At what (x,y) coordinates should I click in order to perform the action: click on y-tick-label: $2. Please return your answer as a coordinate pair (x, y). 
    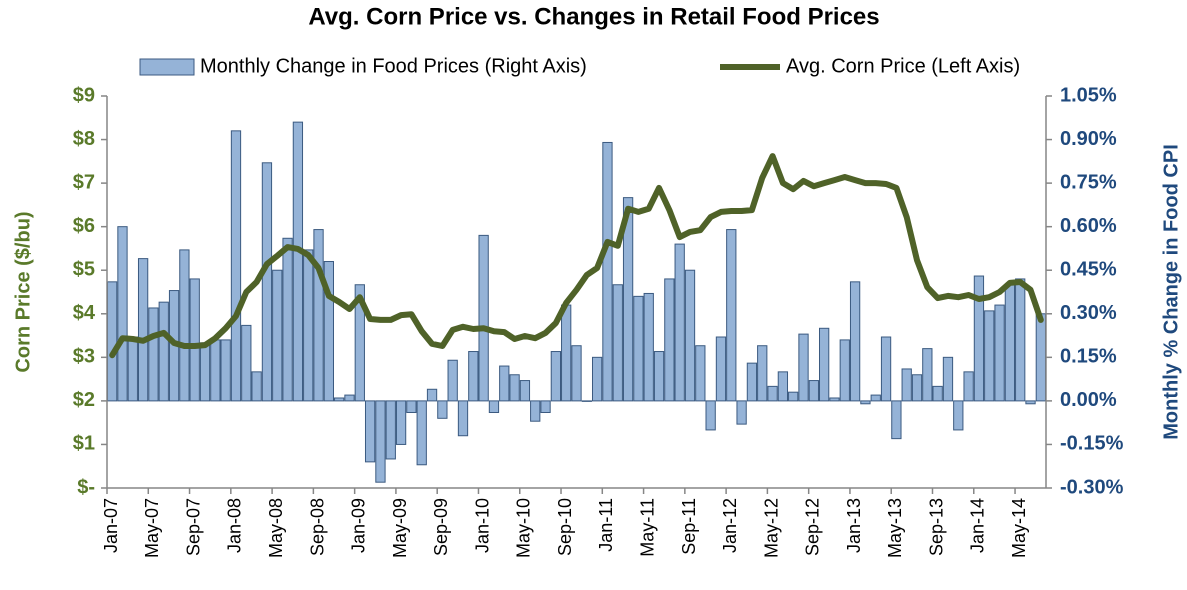
    Looking at the image, I should click on (84, 400).